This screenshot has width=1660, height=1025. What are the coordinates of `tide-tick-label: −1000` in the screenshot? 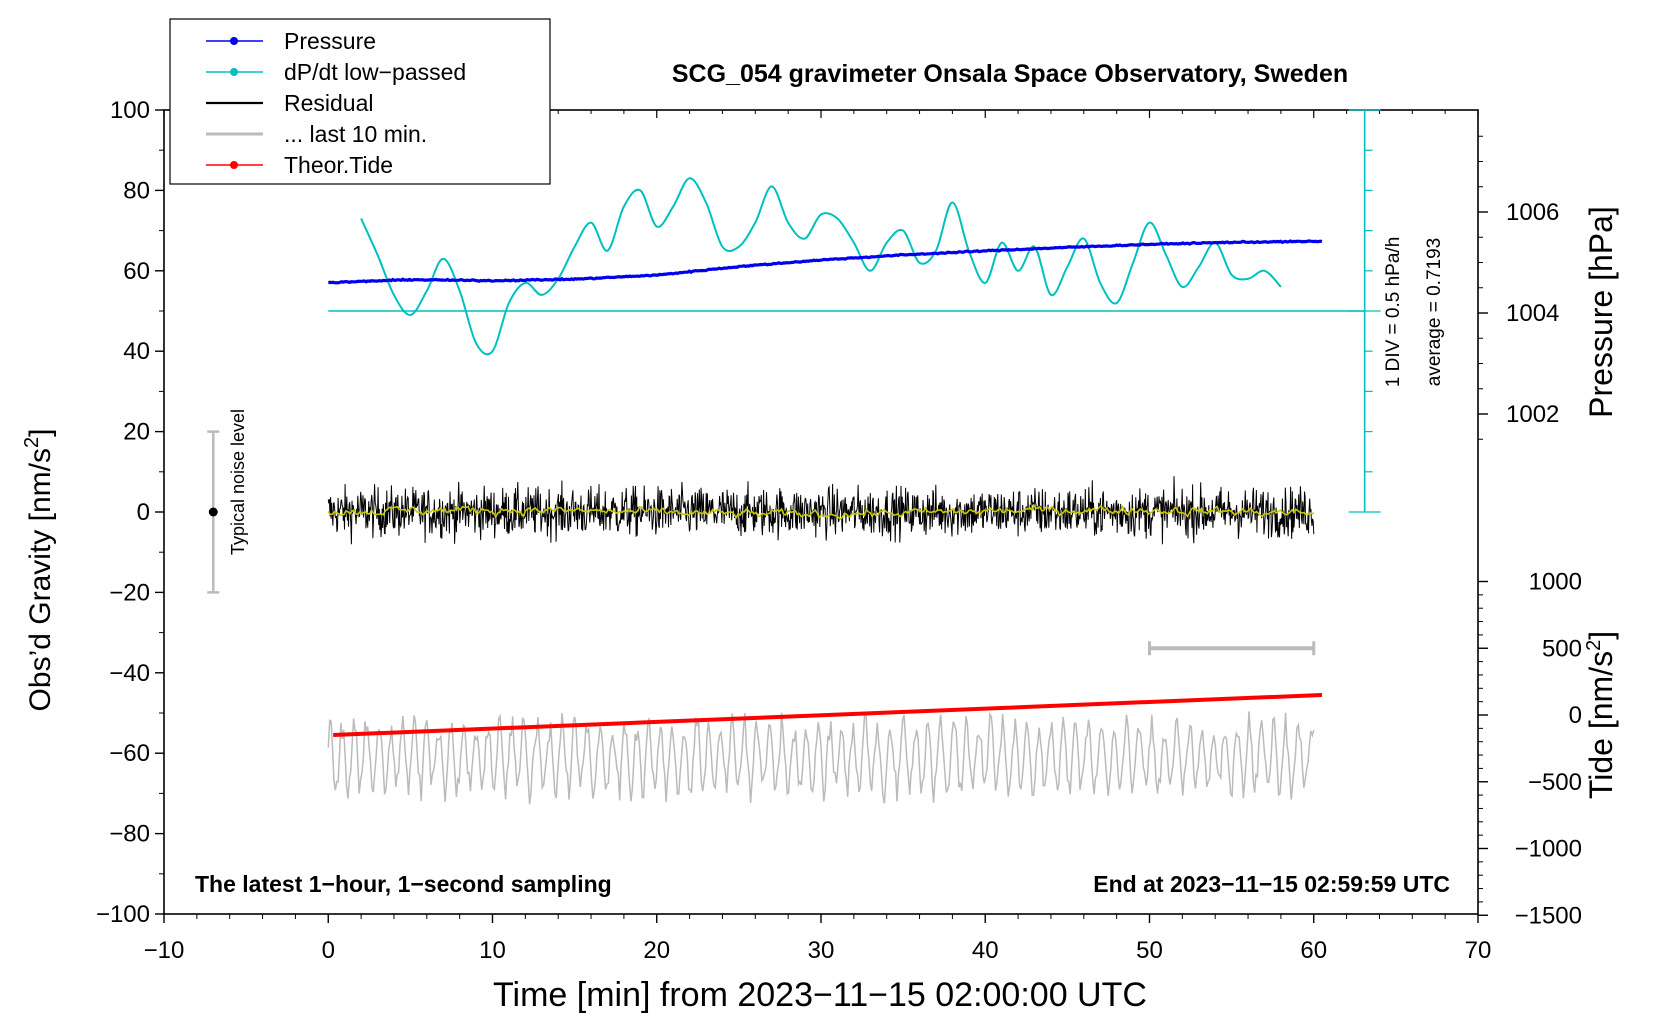 It's located at (1548, 849).